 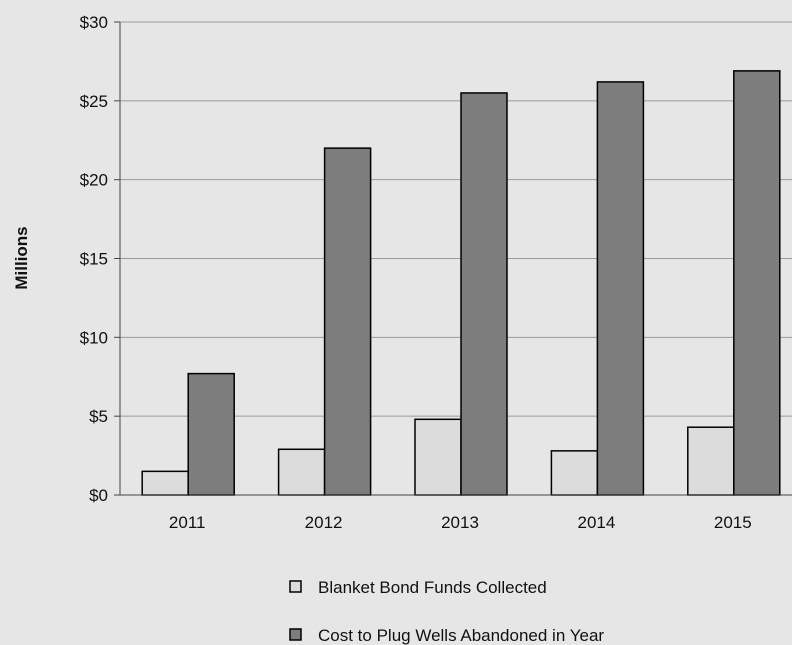 What do you see at coordinates (94, 22) in the screenshot?
I see `y-tick-label: $30` at bounding box center [94, 22].